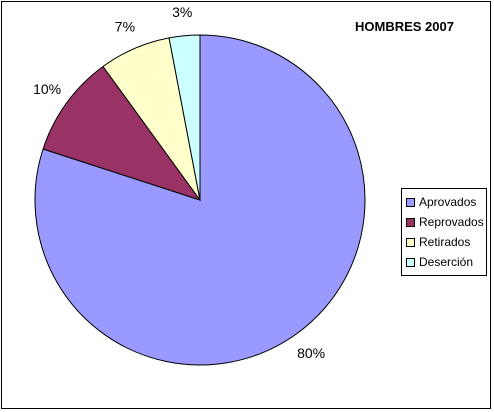 The height and width of the screenshot is (412, 494). What do you see at coordinates (410, 202) in the screenshot?
I see `legend-swatch-aprovados` at bounding box center [410, 202].